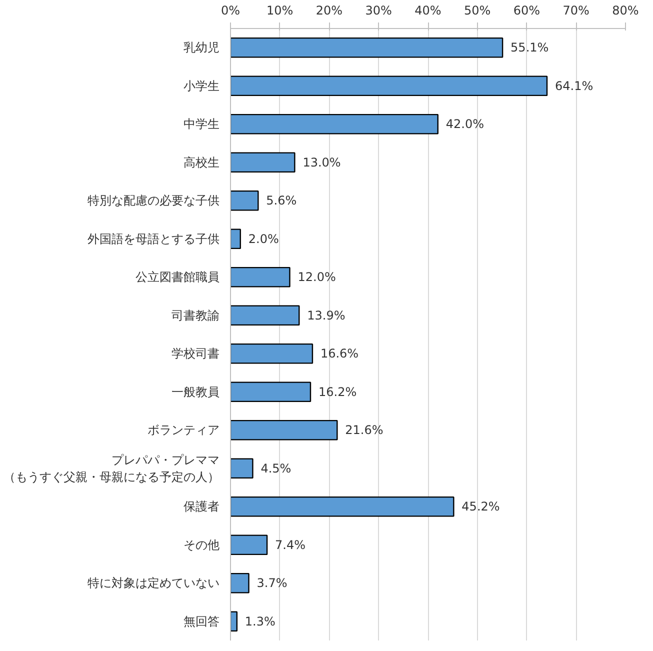 The width and height of the screenshot is (653, 651). Describe the element at coordinates (112, 468) in the screenshot. I see `y-tick-label: プレパパ・プレママ（もうすぐ父親・母親になる予定の人）` at that location.